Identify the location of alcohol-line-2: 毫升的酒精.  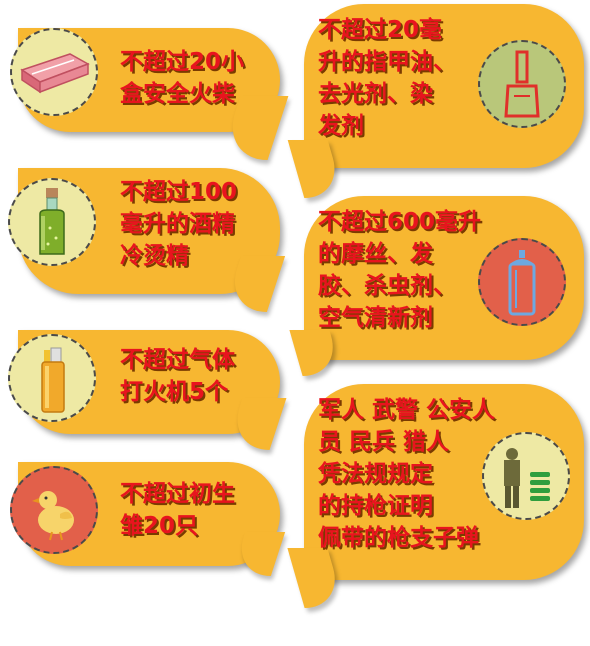
(177, 224).